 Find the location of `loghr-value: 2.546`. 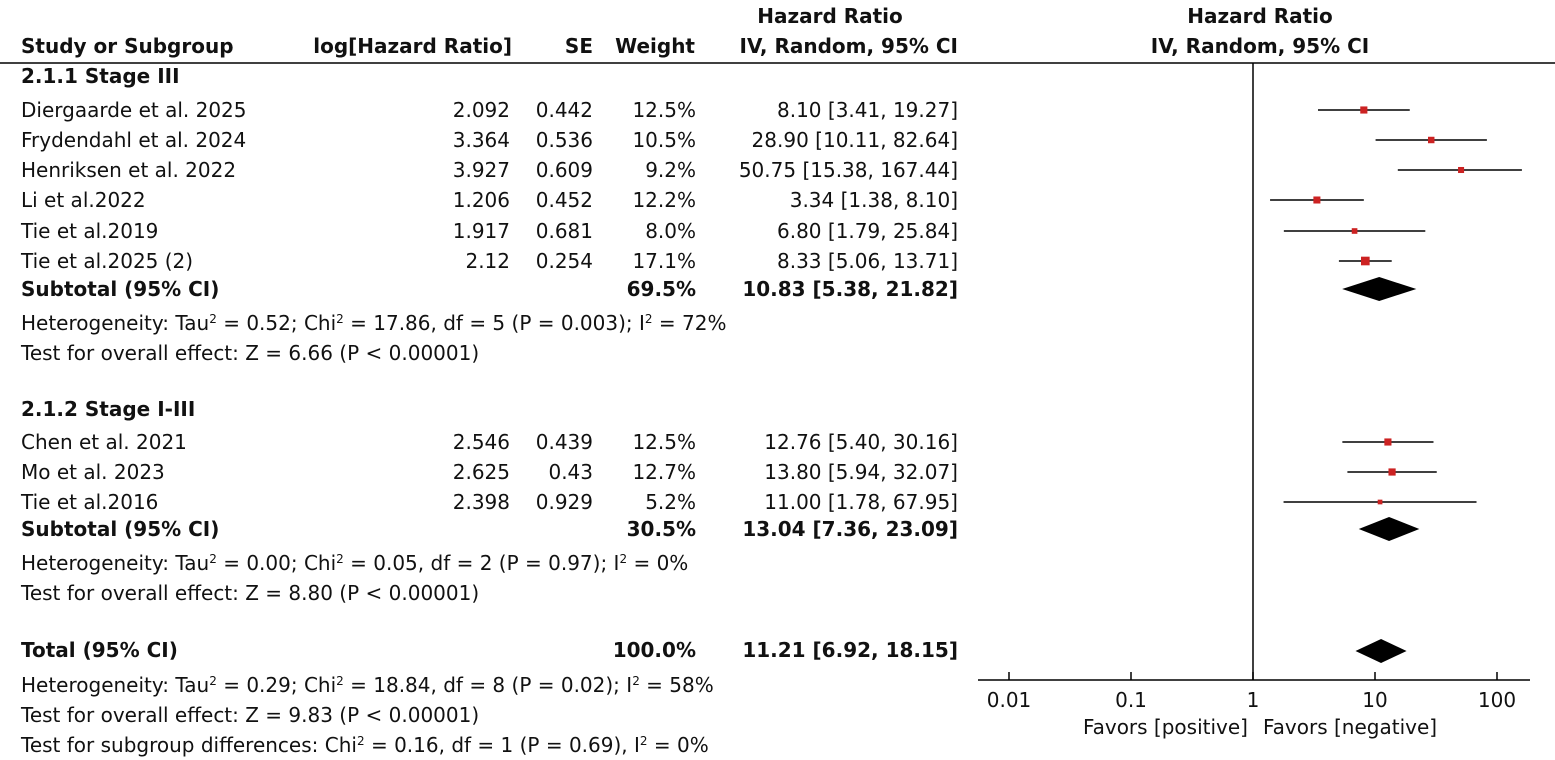

loghr-value: 2.546 is located at coordinates (481, 442).